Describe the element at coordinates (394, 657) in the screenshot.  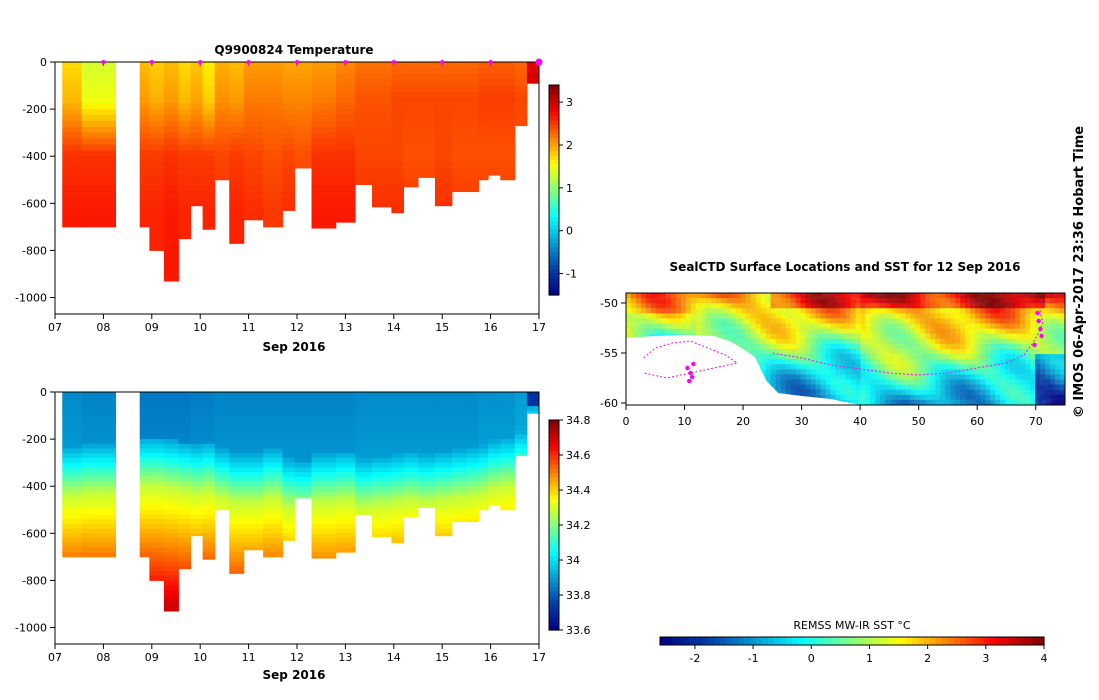
I see `x-tick-label: 14` at that location.